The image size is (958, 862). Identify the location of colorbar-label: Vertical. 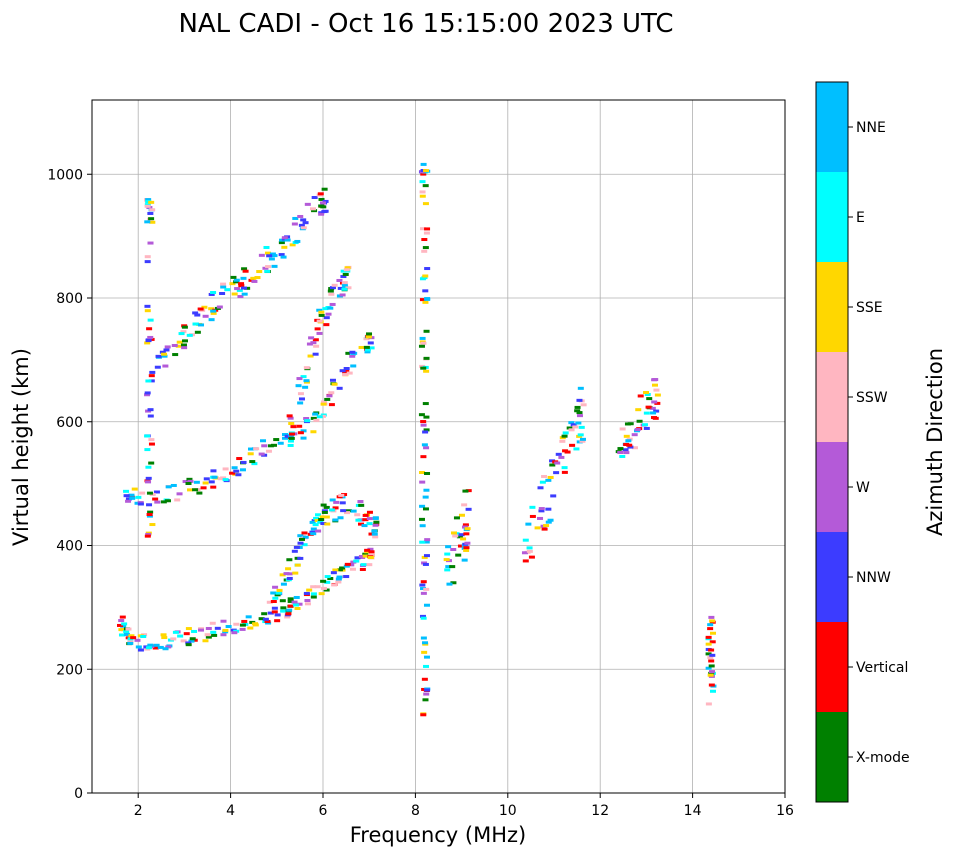
(882, 668).